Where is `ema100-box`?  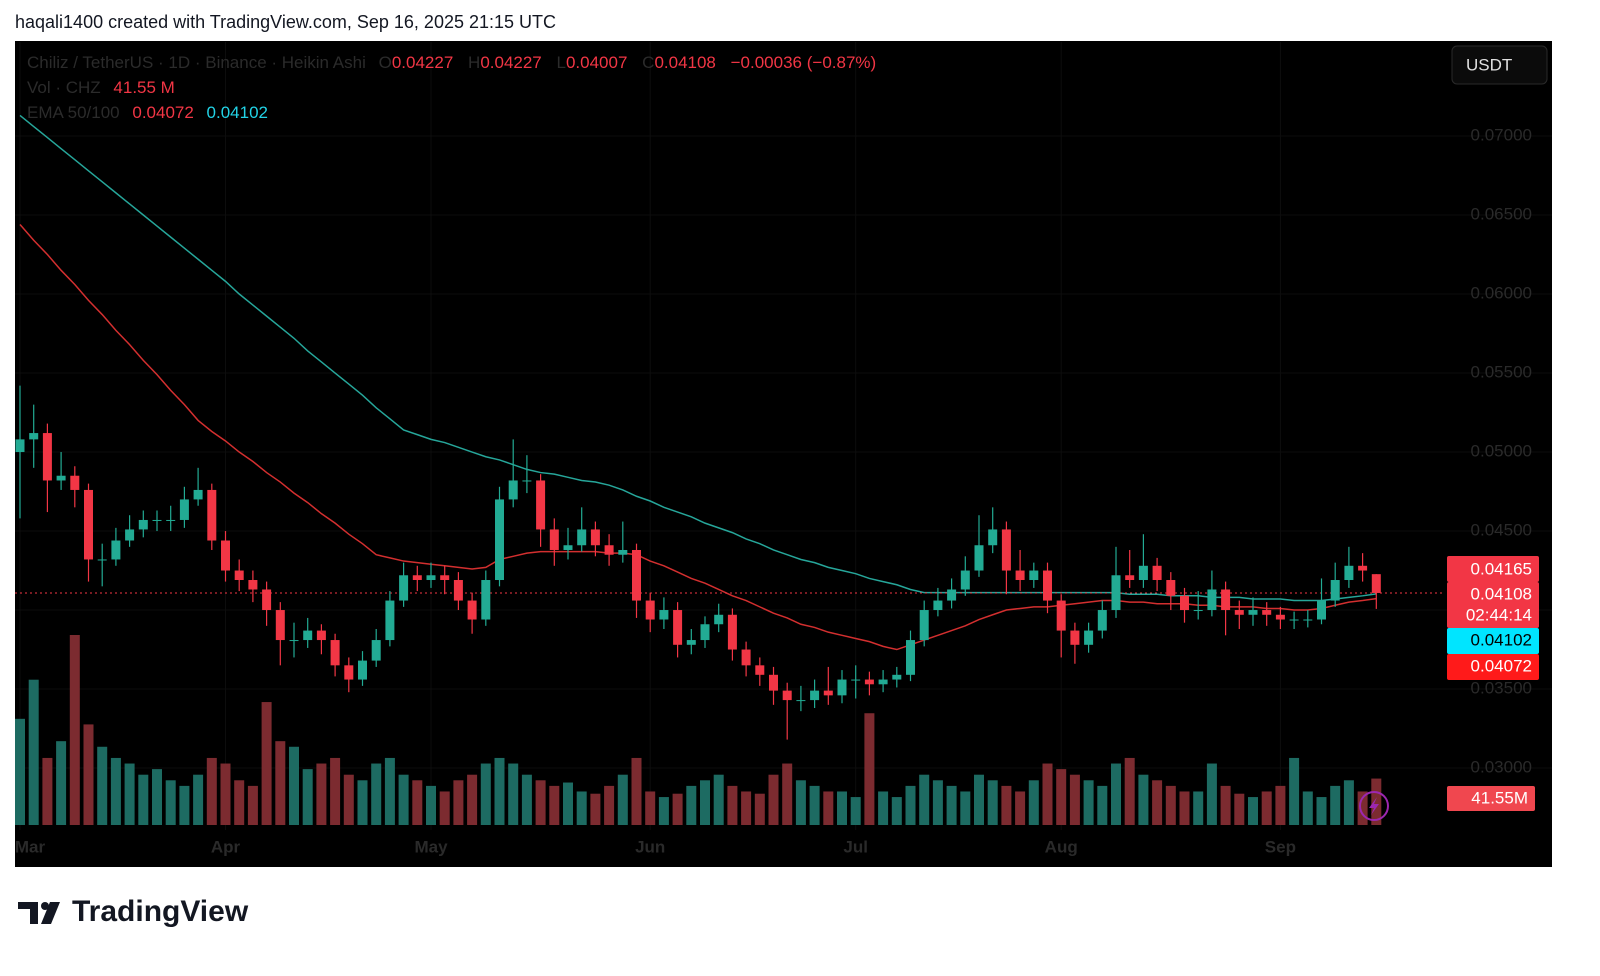 ema100-box is located at coordinates (1493, 641).